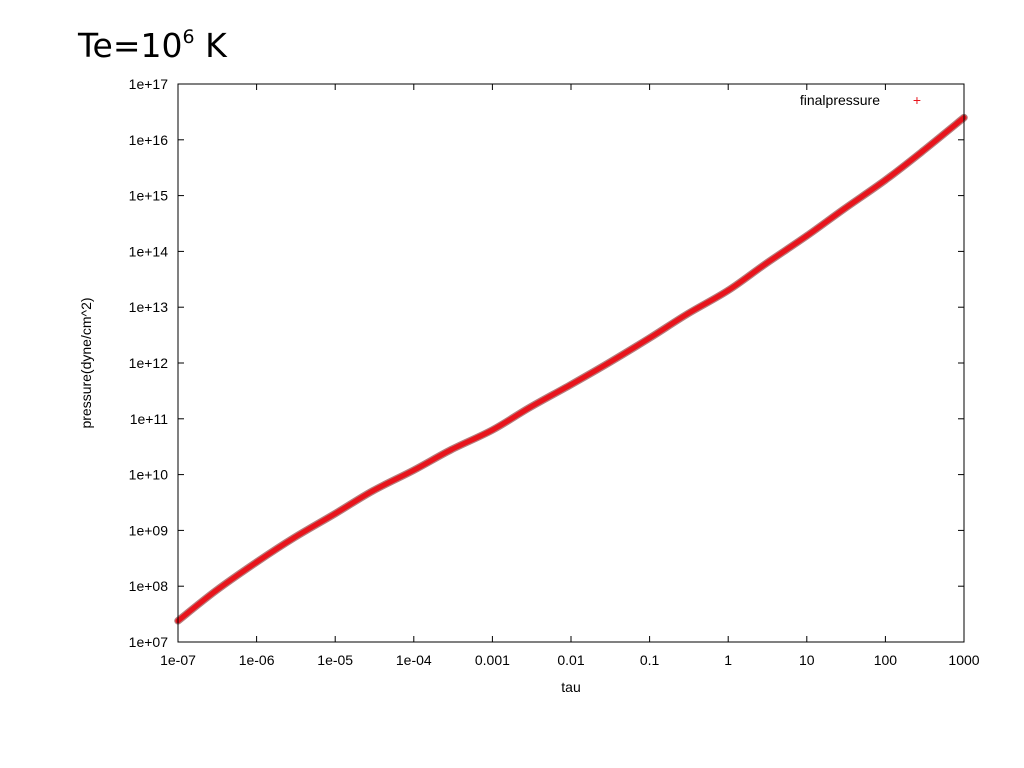  Describe the element at coordinates (492, 660) in the screenshot. I see `x-tick-label: 0.001` at that location.